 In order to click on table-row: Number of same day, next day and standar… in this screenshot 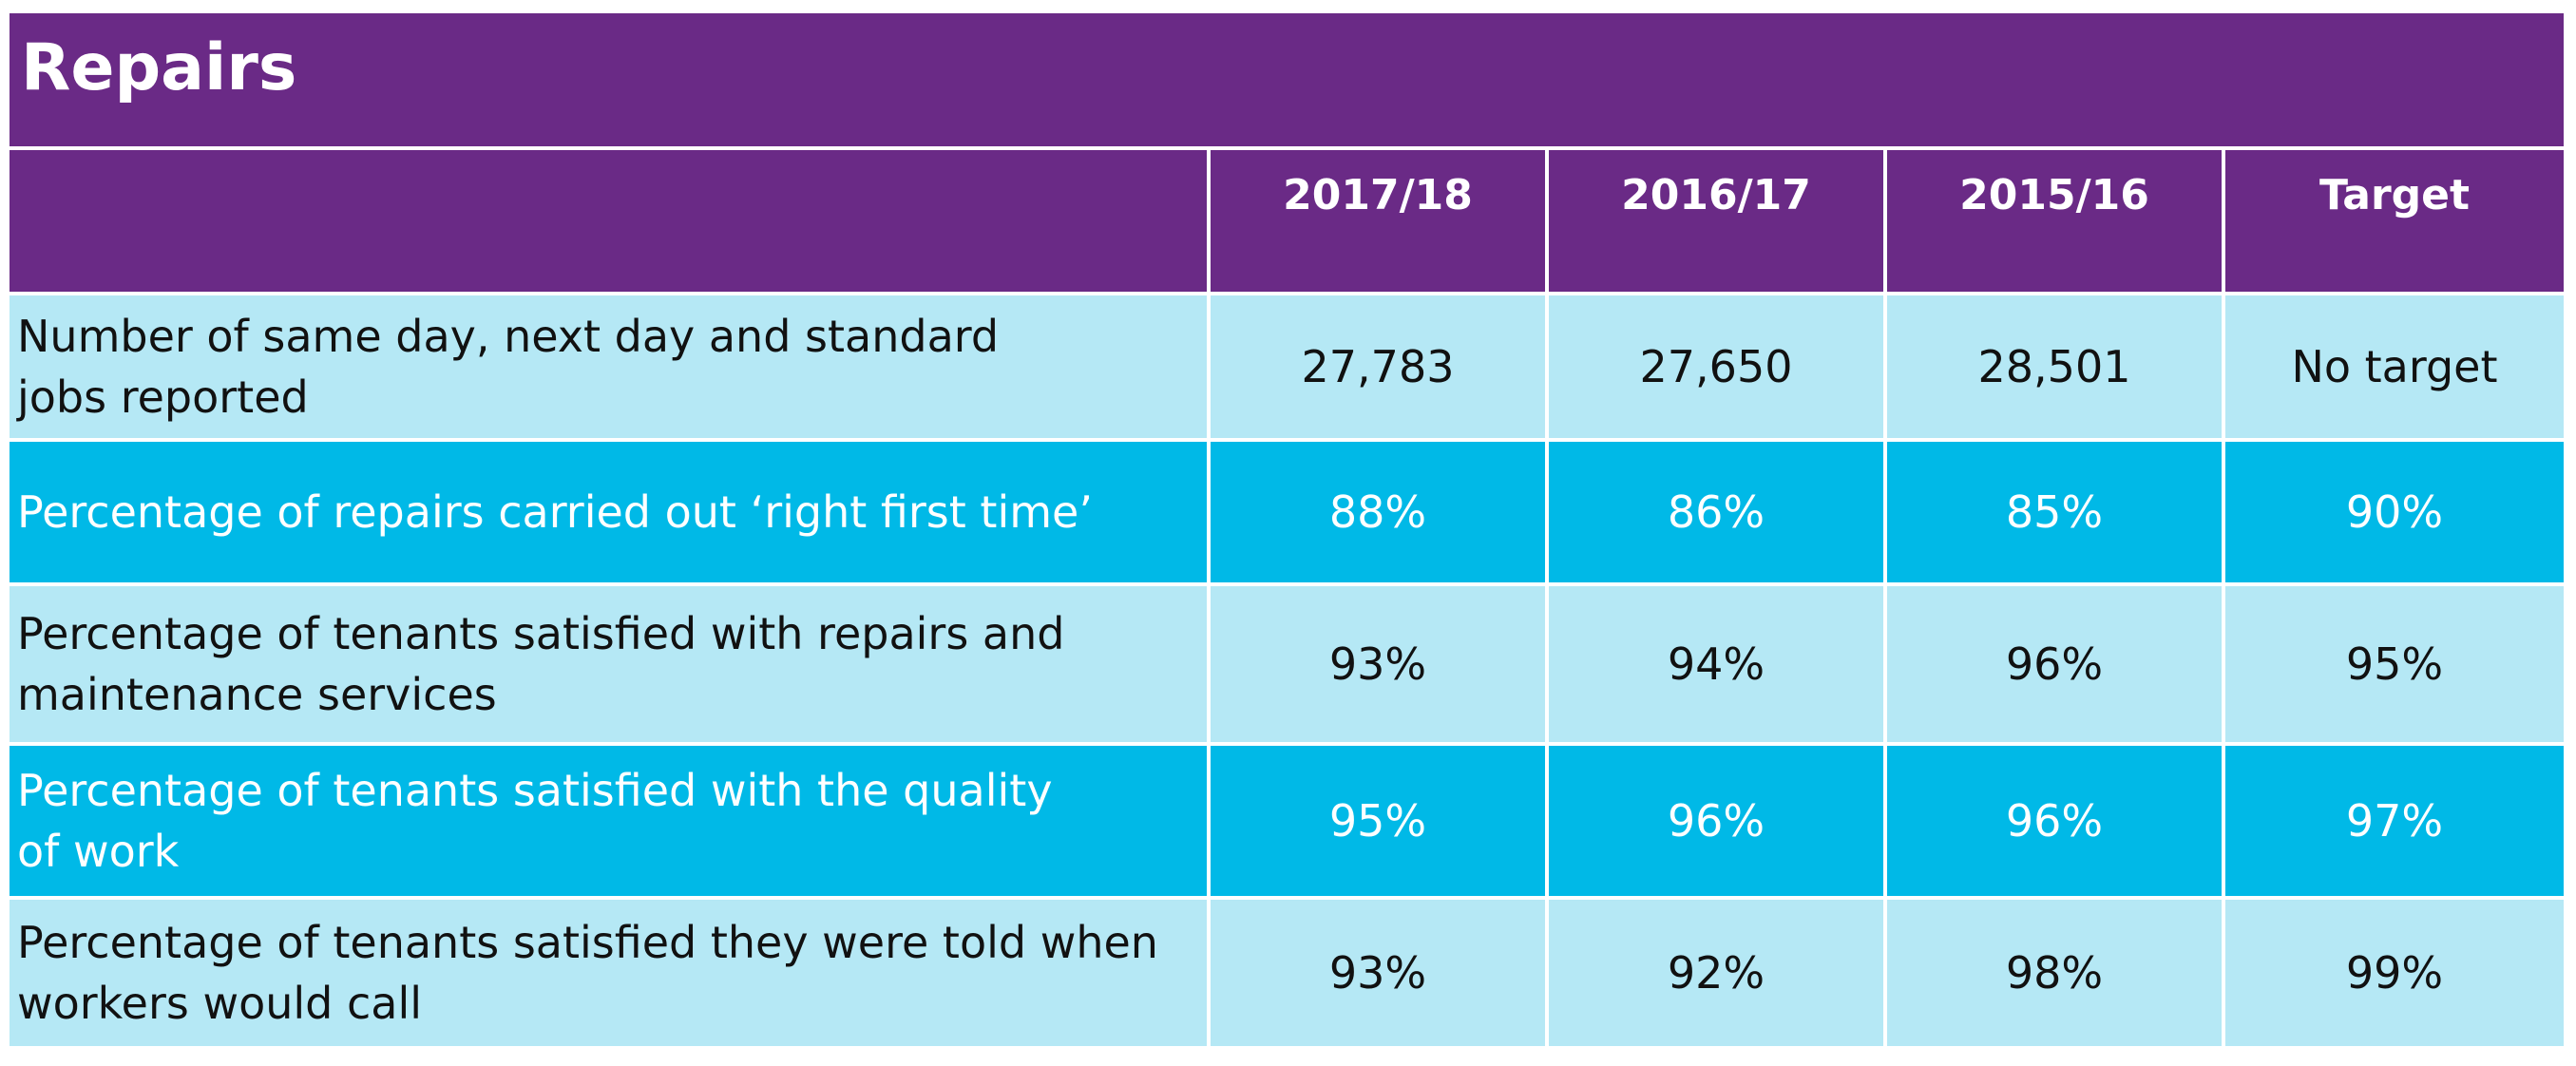, I will do `click(1287, 367)`.